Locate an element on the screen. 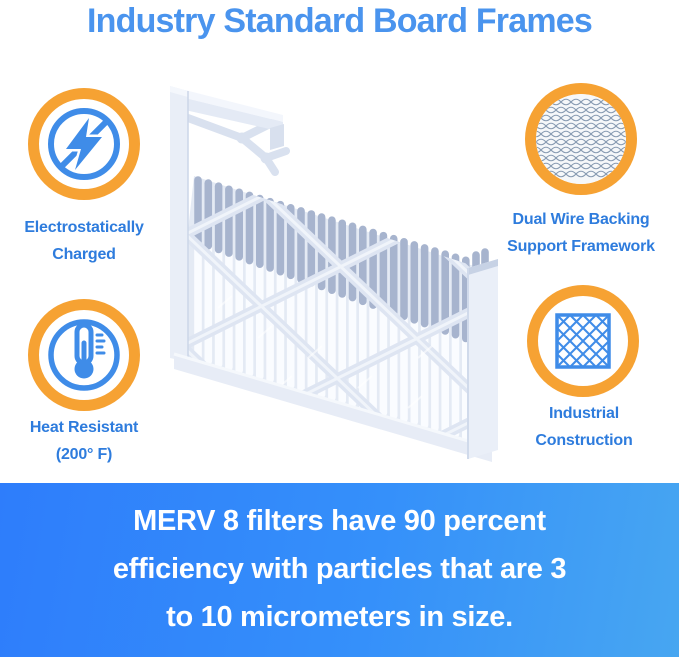 This screenshot has height=657, width=679. label-line: Support Framework is located at coordinates (581, 246).